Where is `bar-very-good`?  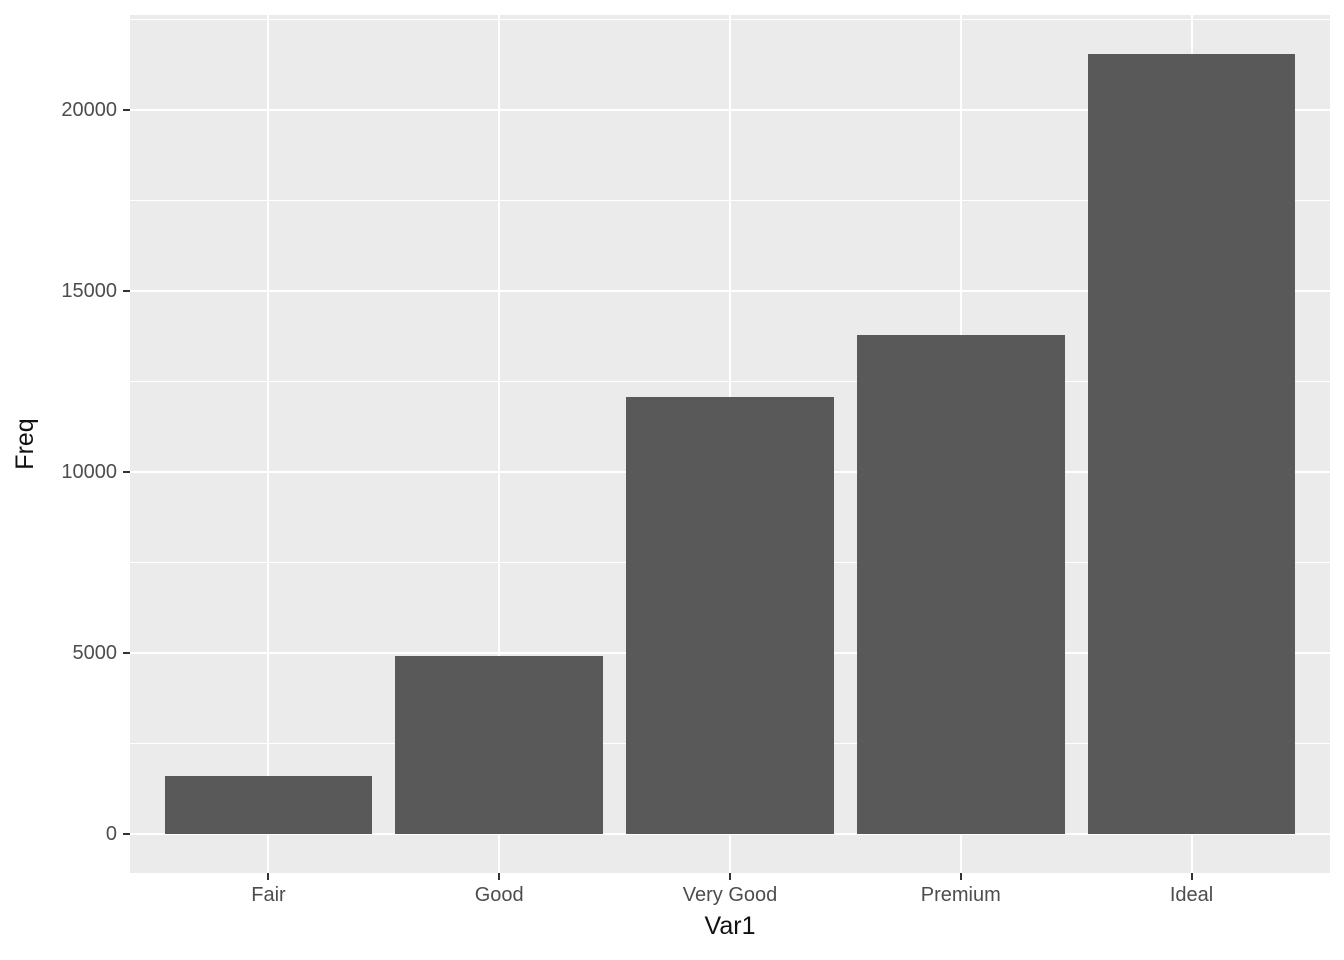
bar-very-good is located at coordinates (730, 615).